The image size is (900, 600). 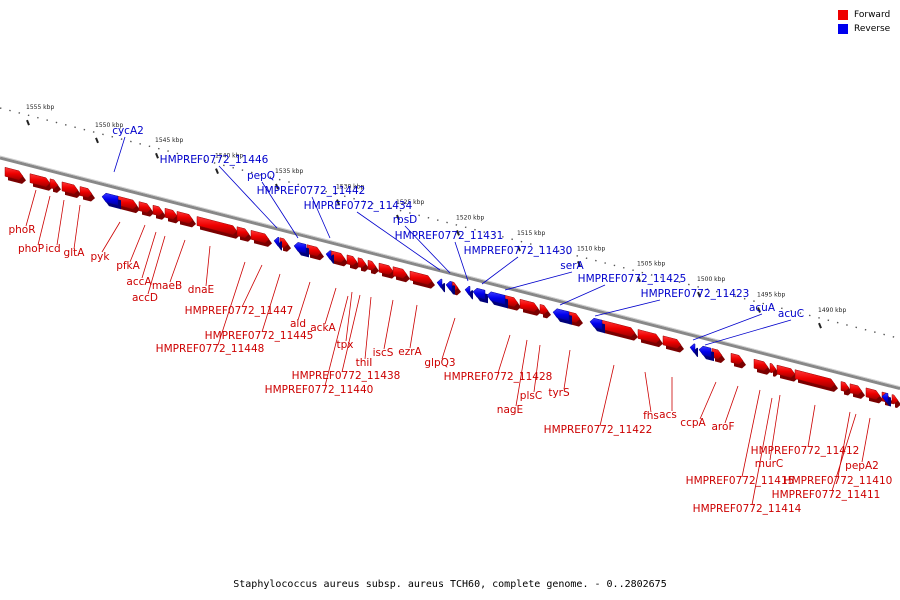 I want to click on reverse-gene-label: HMPREF0772_11430, so click(x=518, y=251).